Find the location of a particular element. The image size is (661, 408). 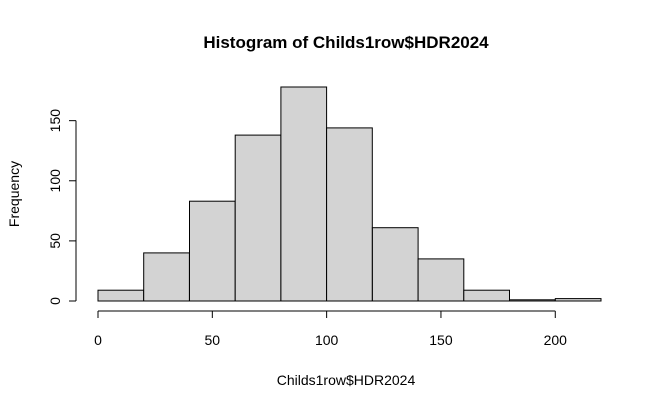

y-tick-label: 50 is located at coordinates (55, 241).